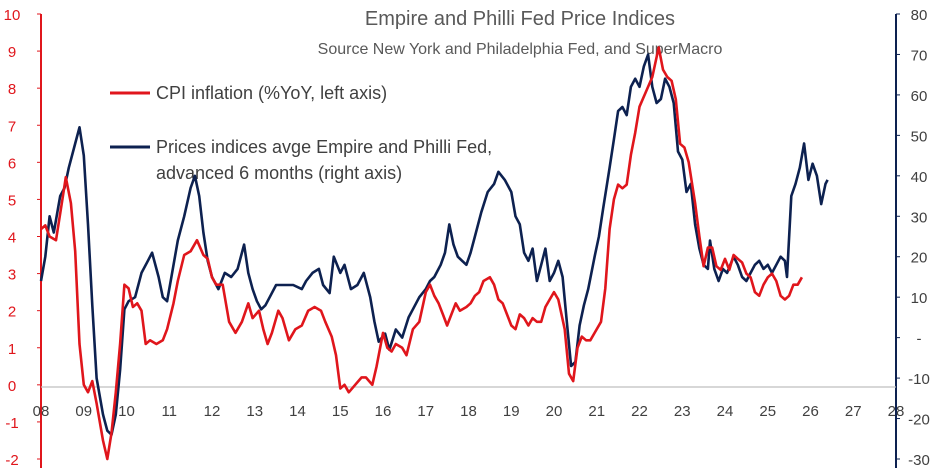  I want to click on x-tick-label: 25, so click(767, 411).